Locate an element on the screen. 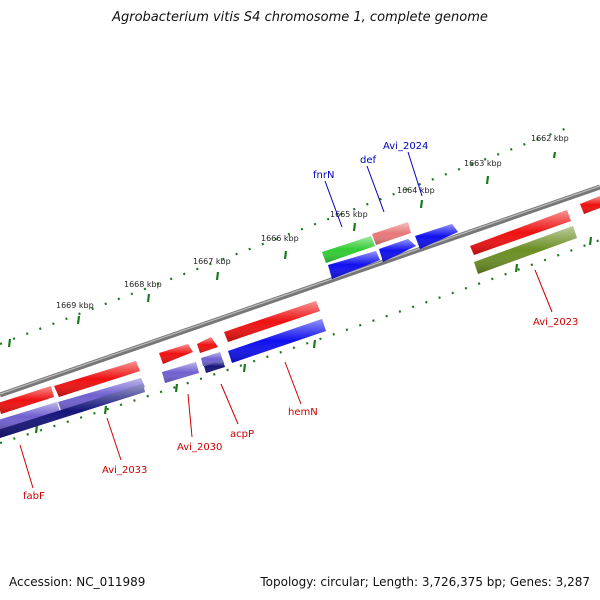 The image size is (600, 600). gene-label-fnrN: fnrN is located at coordinates (323, 175).